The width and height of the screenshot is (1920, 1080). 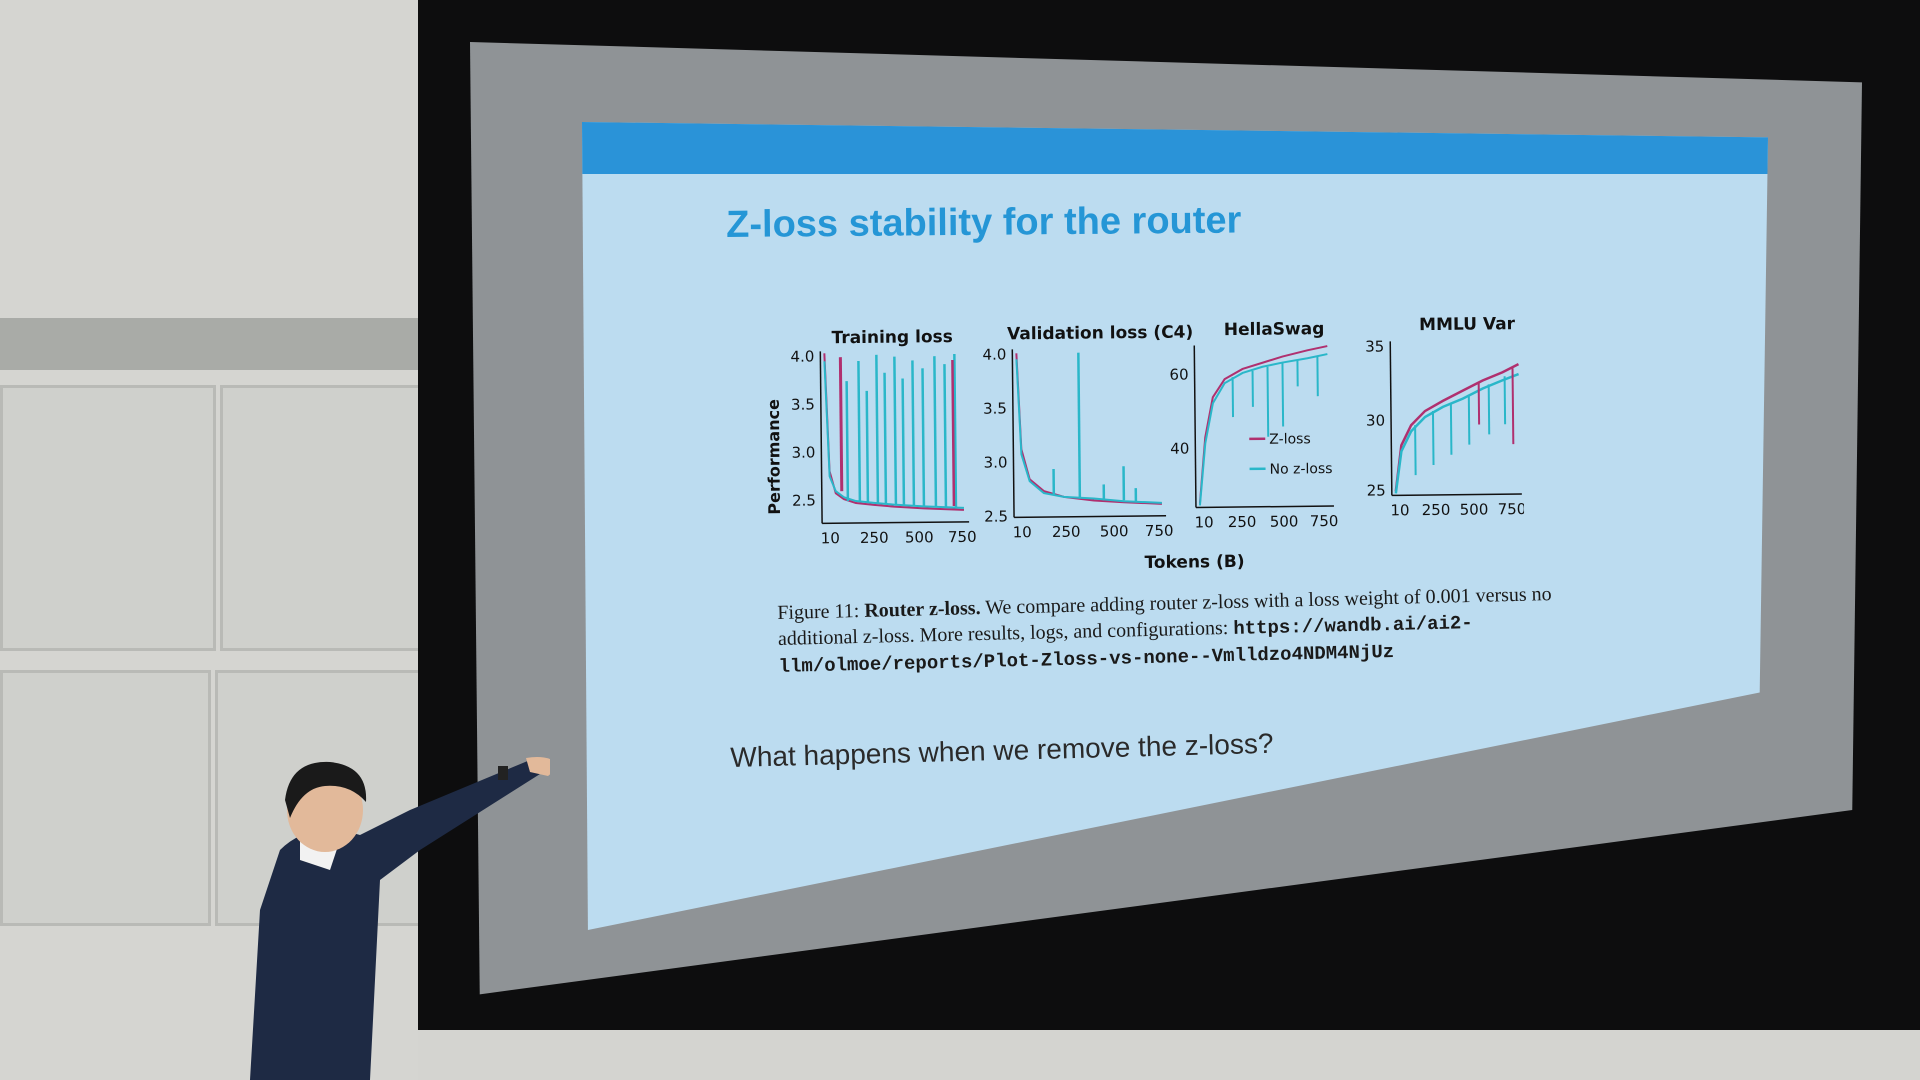 What do you see at coordinates (1274, 329) in the screenshot?
I see `panel-title: HellaSwag` at bounding box center [1274, 329].